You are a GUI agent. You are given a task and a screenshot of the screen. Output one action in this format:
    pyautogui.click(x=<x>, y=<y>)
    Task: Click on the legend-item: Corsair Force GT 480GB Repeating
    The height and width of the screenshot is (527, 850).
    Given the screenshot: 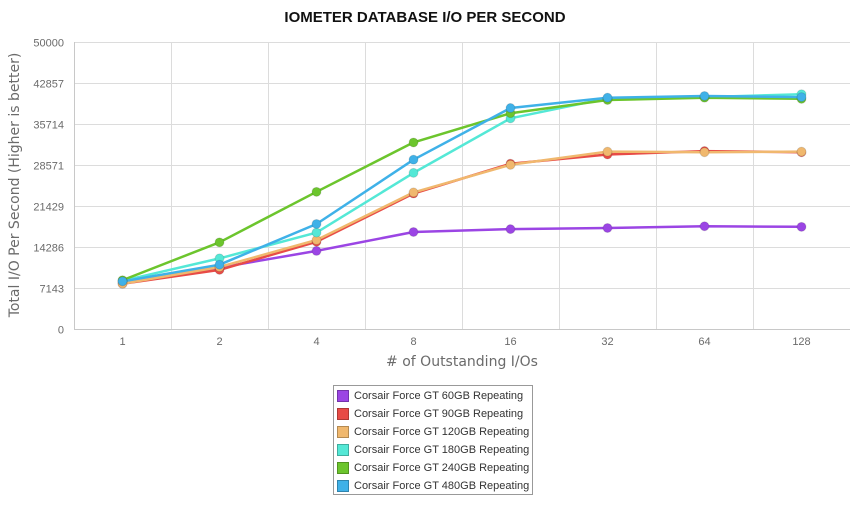 What is the action you would take?
    pyautogui.click(x=434, y=486)
    